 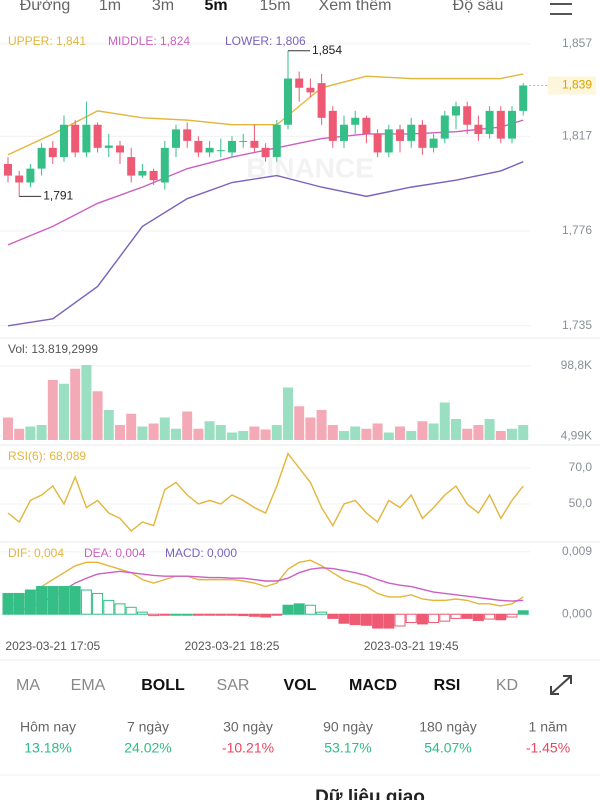 What do you see at coordinates (548, 748) in the screenshot?
I see `period-value: -1.45%` at bounding box center [548, 748].